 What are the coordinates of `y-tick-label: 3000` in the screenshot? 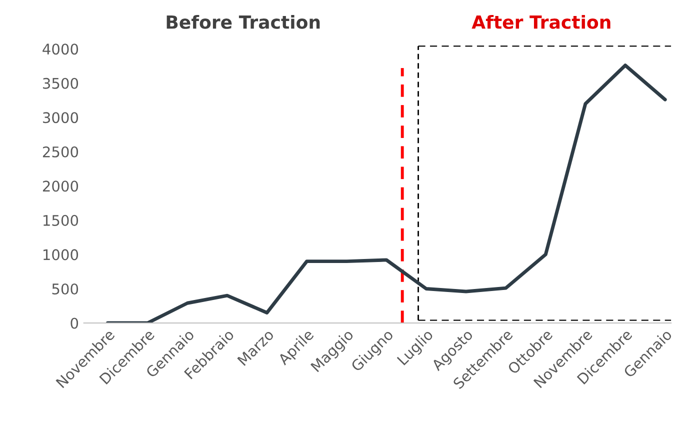 It's located at (60, 118).